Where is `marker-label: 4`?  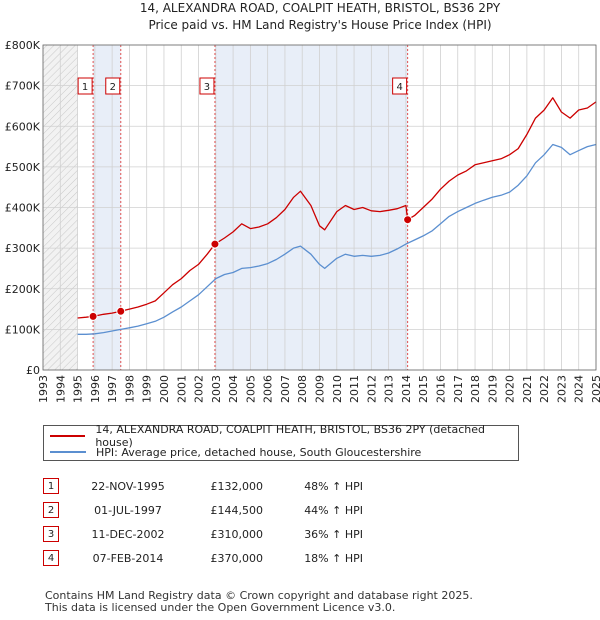
marker-label: 4 is located at coordinates (399, 87).